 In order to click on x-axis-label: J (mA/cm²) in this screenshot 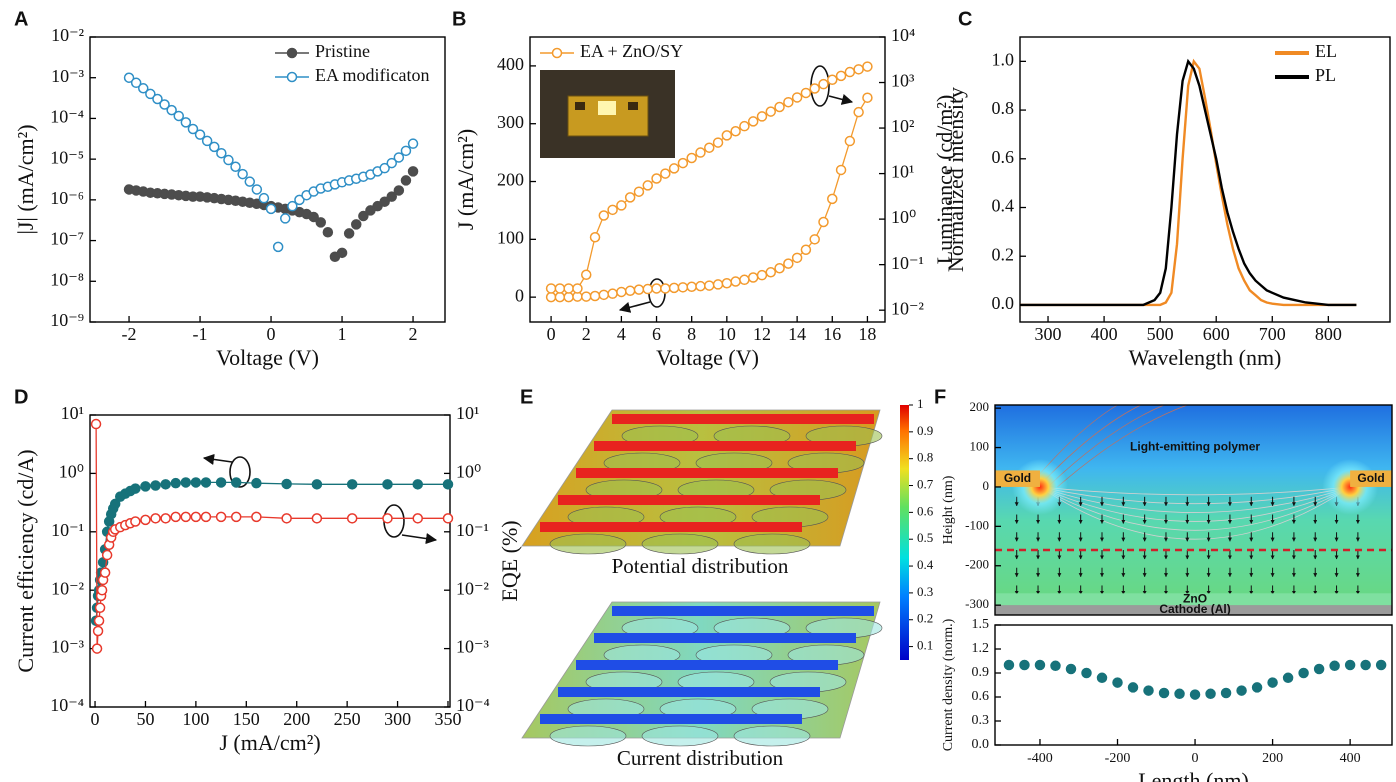, I will do `click(269, 742)`.